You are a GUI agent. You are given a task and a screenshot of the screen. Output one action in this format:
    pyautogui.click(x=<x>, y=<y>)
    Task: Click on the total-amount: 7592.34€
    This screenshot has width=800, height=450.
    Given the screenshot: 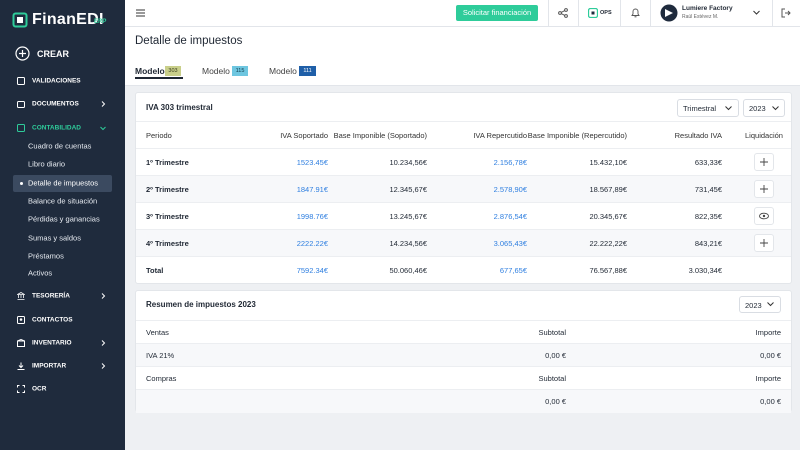 What is the action you would take?
    pyautogui.click(x=312, y=270)
    